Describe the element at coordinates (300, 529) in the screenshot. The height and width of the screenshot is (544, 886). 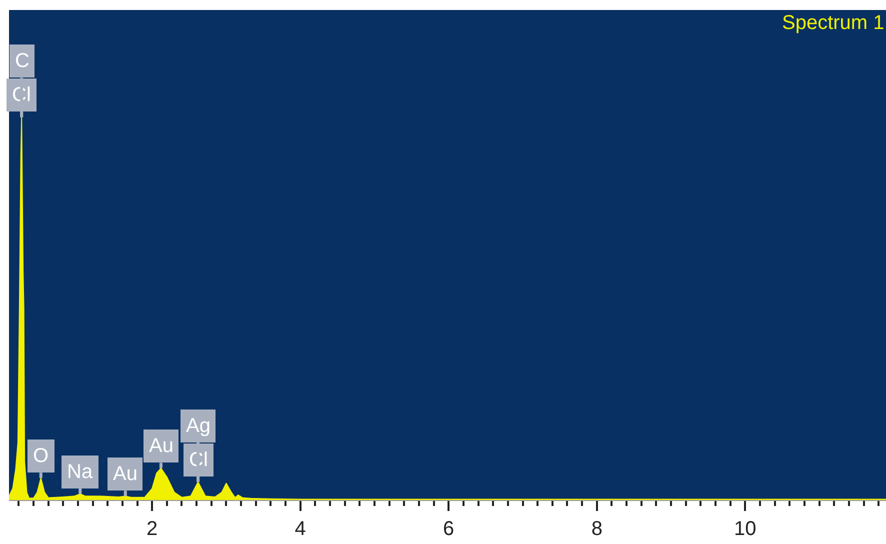
I see `x-tick-label: 4` at that location.